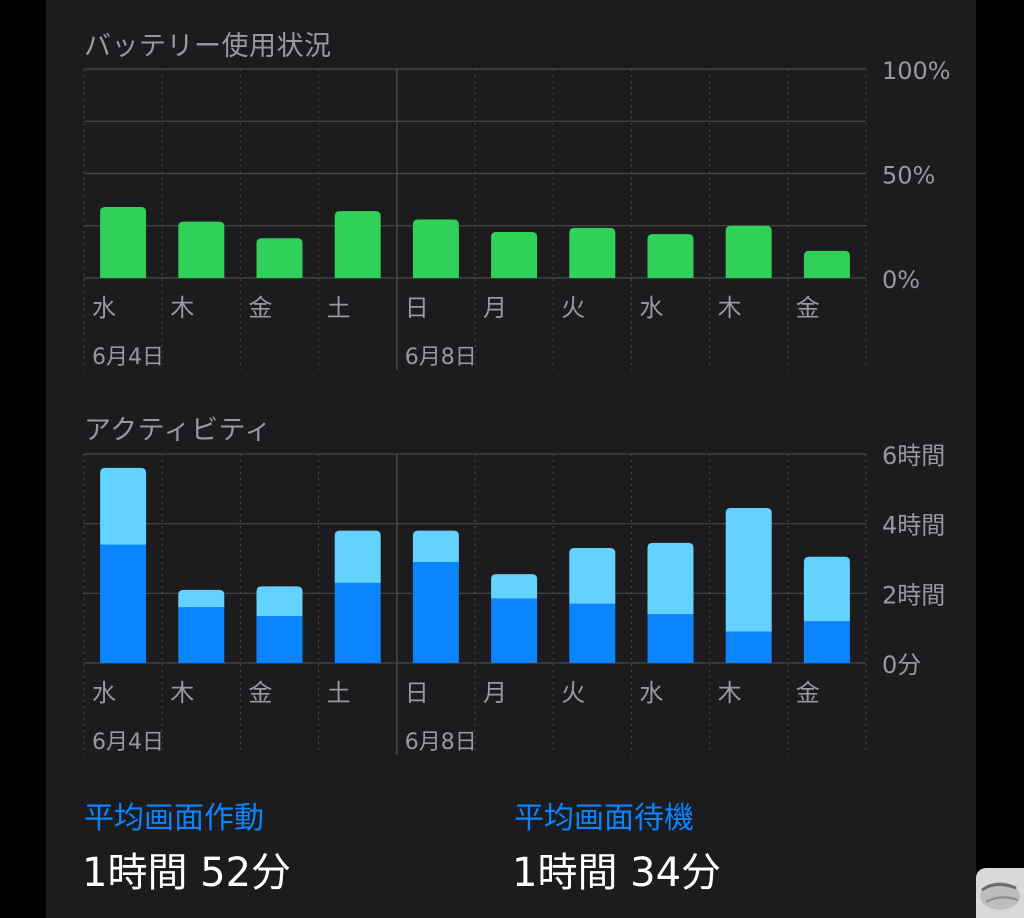 The width and height of the screenshot is (1024, 918). What do you see at coordinates (913, 526) in the screenshot?
I see `y-tick-label: 4時間` at bounding box center [913, 526].